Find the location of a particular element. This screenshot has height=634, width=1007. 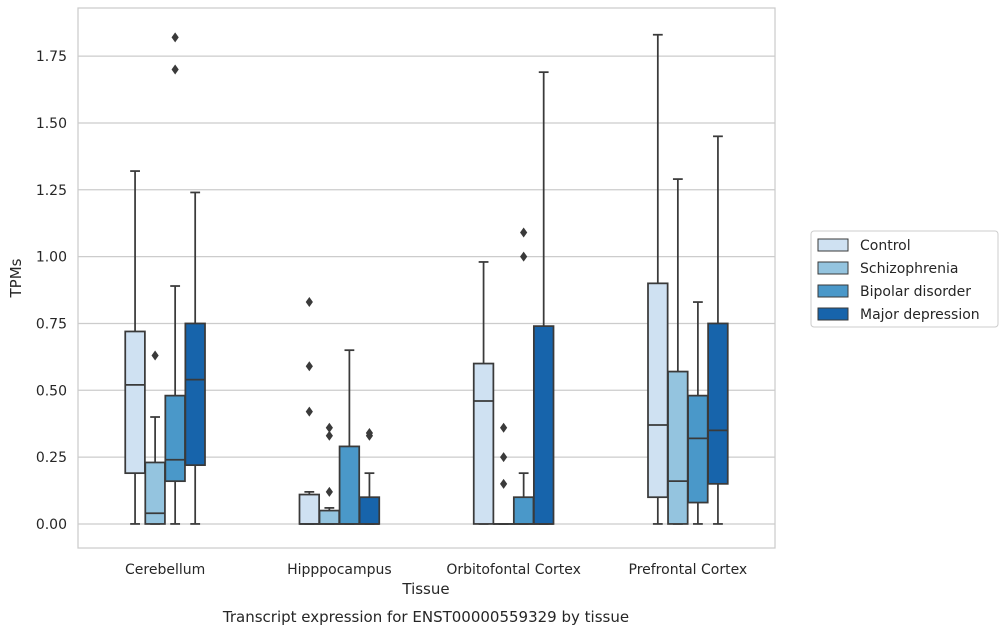

x-tick-label: Orbitofontal Cortex is located at coordinates (513, 570).